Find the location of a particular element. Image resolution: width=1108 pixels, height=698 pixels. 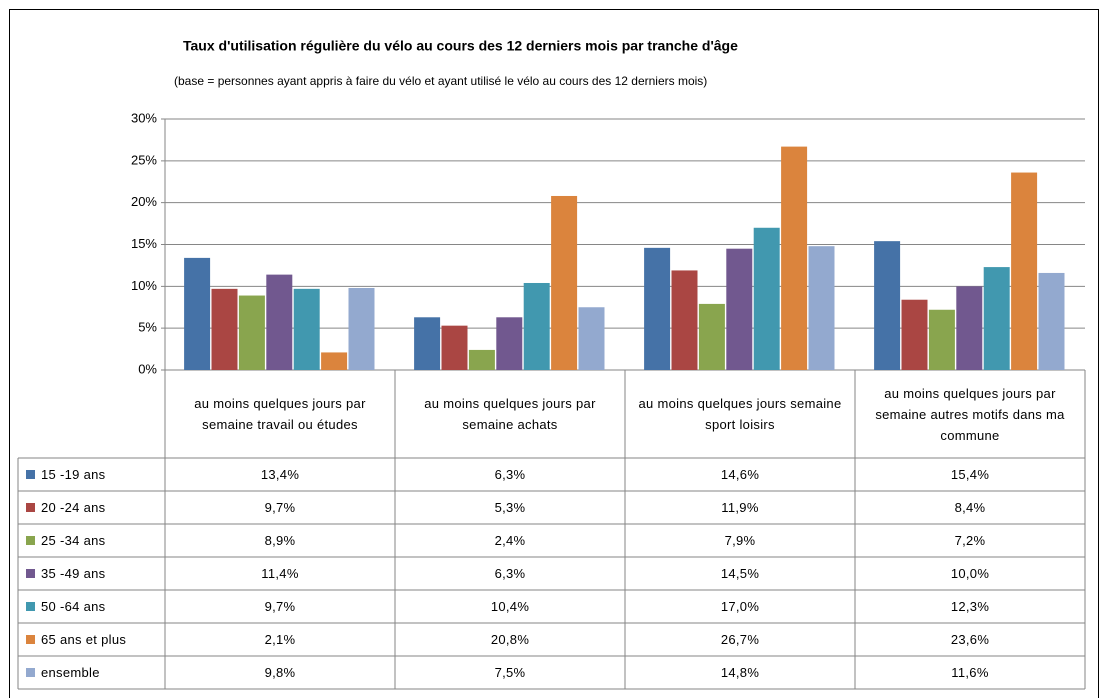

legend-entry: 20 -24 ans is located at coordinates (91, 507).